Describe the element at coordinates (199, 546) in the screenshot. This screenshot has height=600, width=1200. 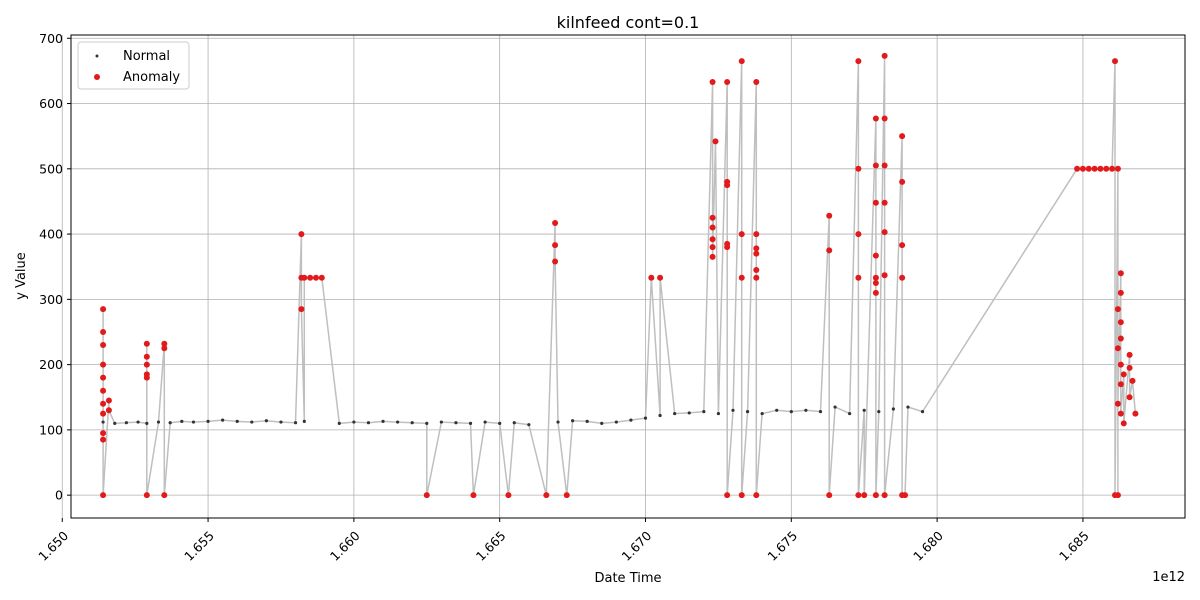
I see `x-tick-label: 1.655` at that location.